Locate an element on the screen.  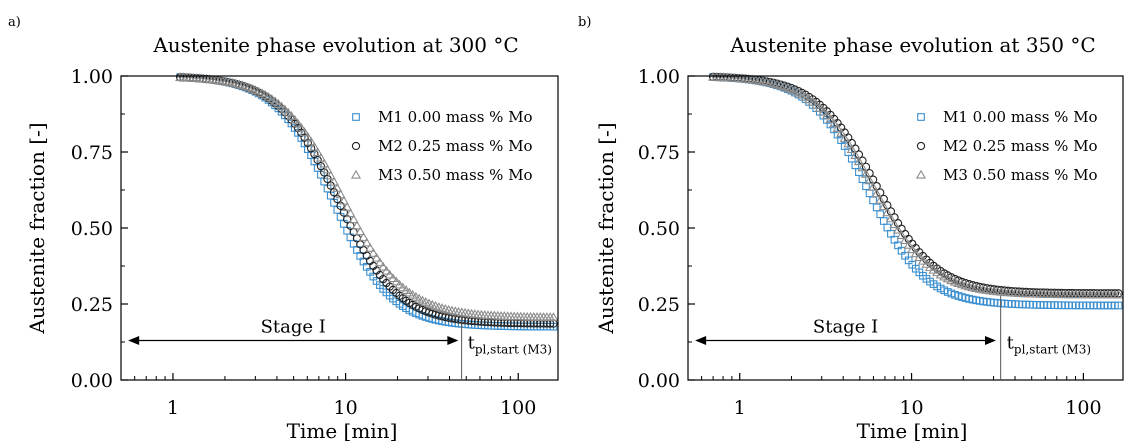
chart-title: Austenite phase evolution at 300 °C is located at coordinates (335, 45).